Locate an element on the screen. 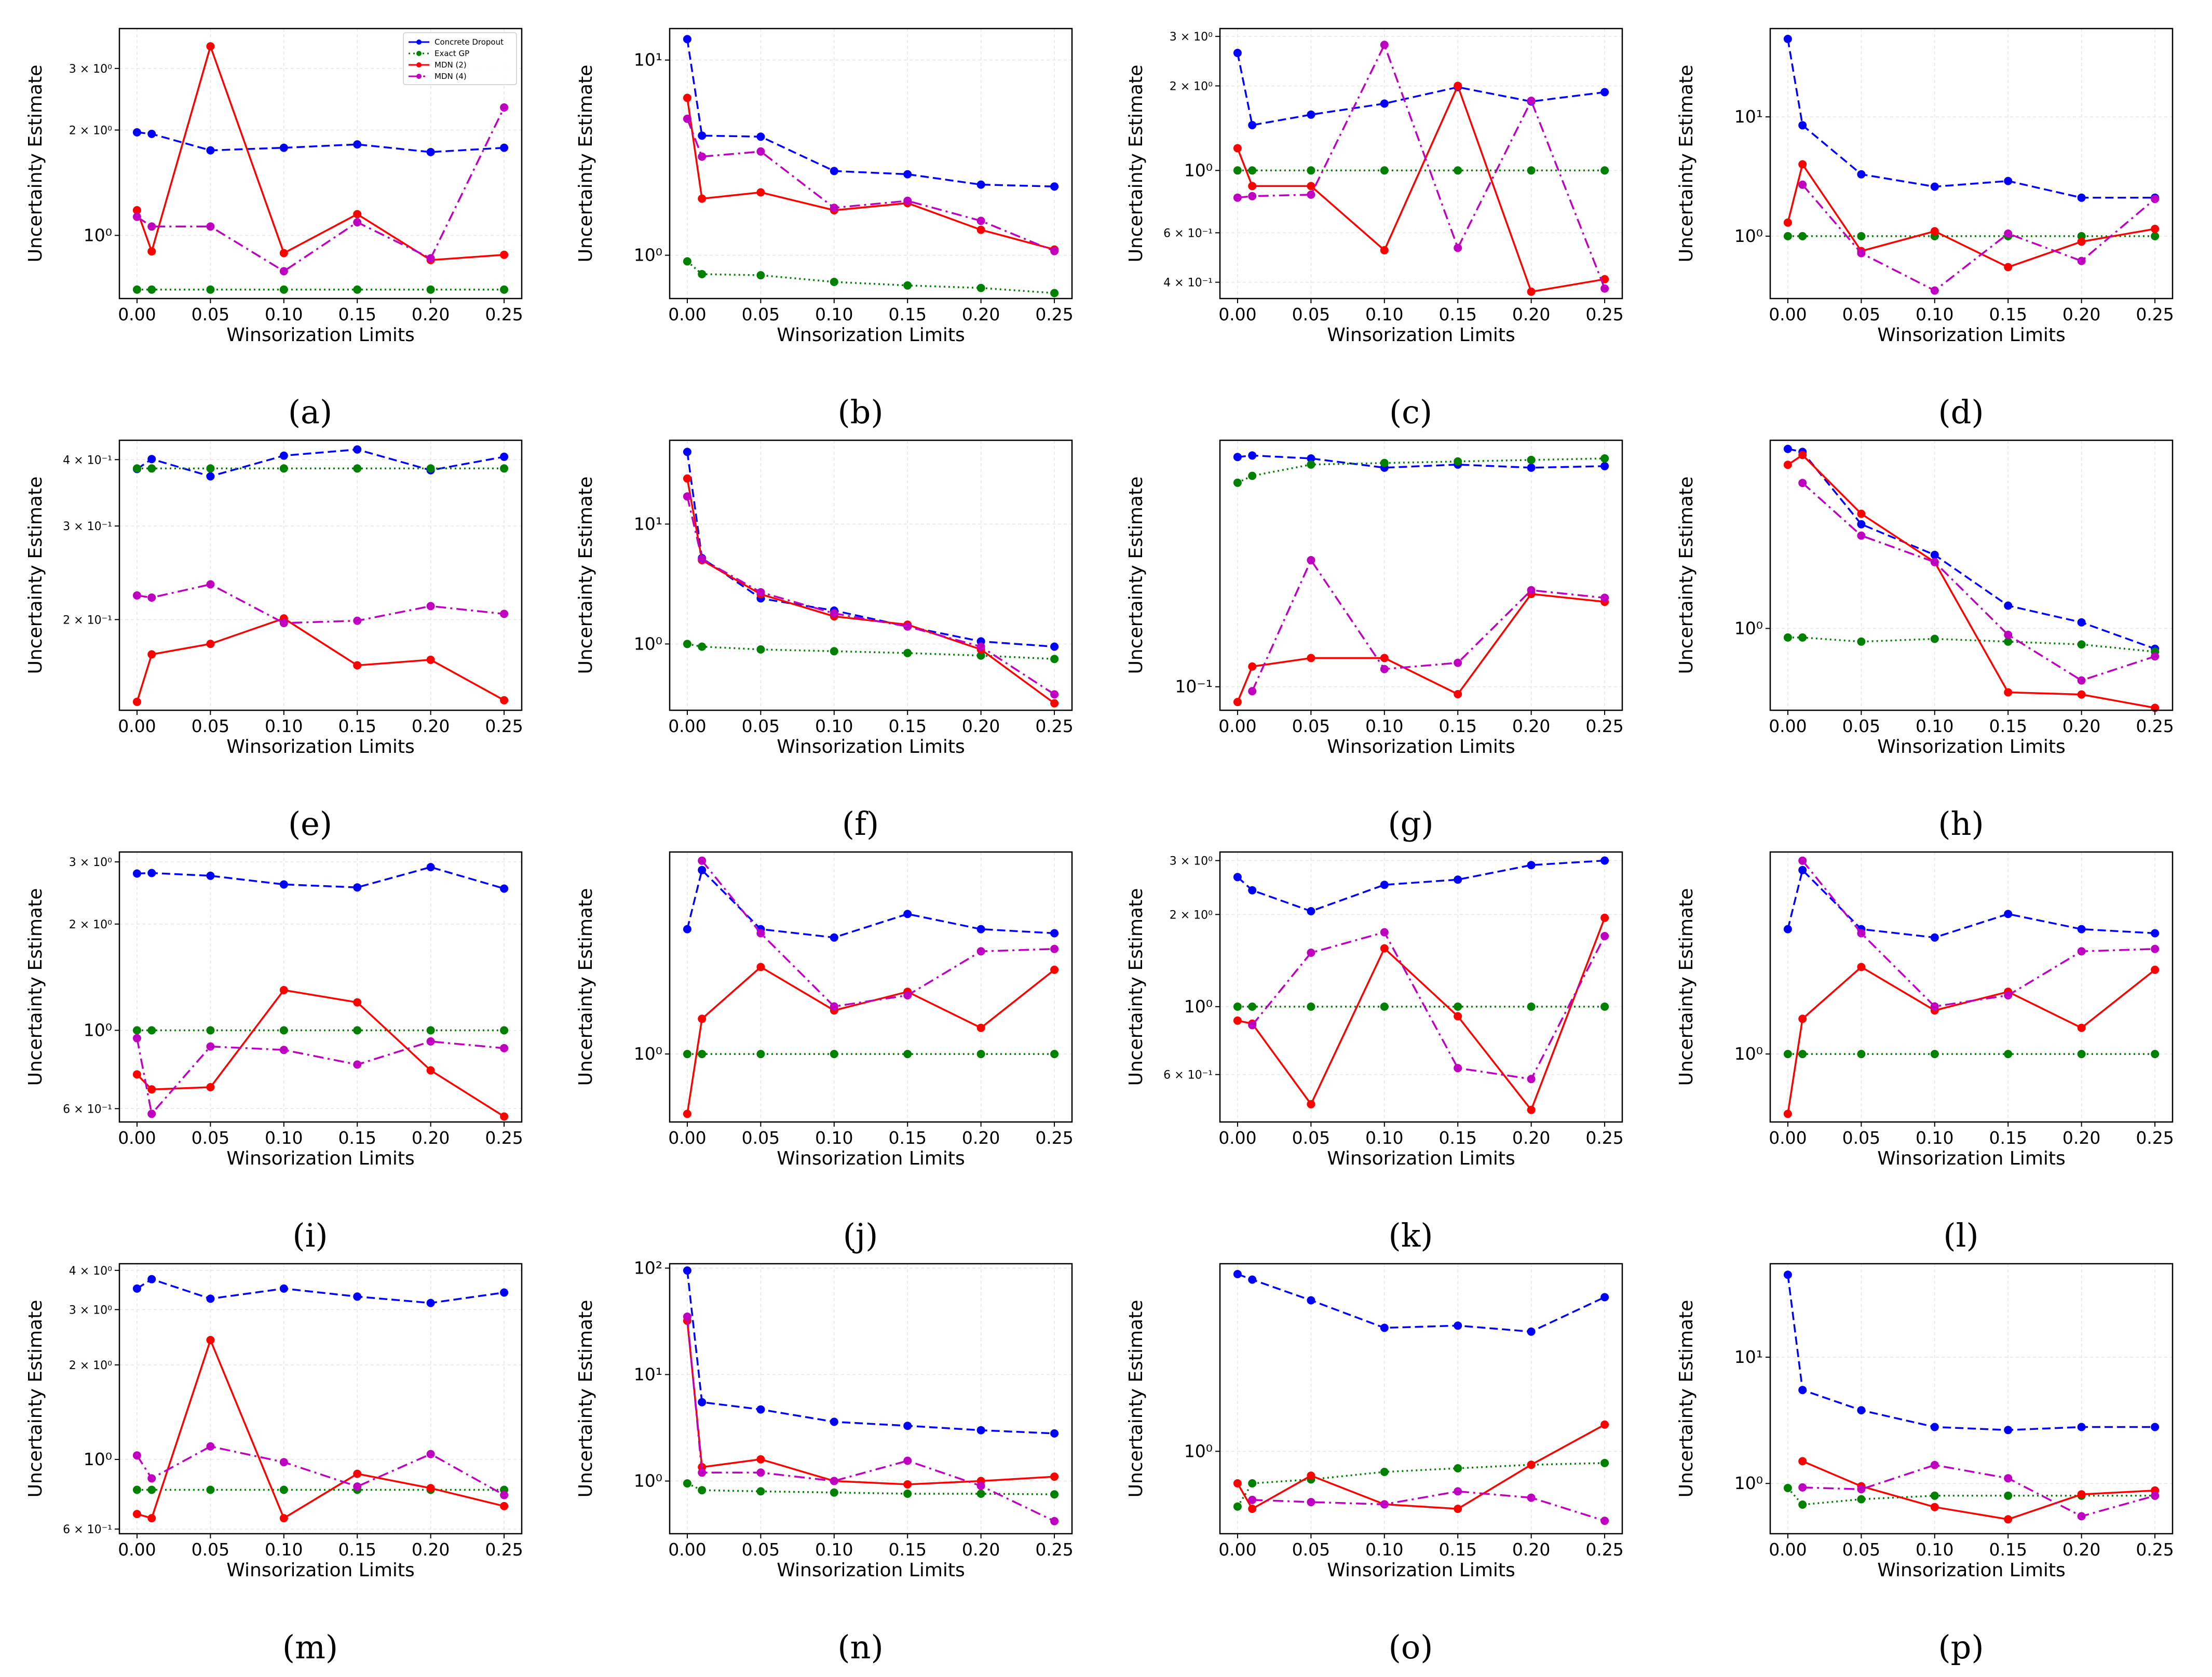  y-tick-label: 6 × 10⁻¹ is located at coordinates (87, 1109).